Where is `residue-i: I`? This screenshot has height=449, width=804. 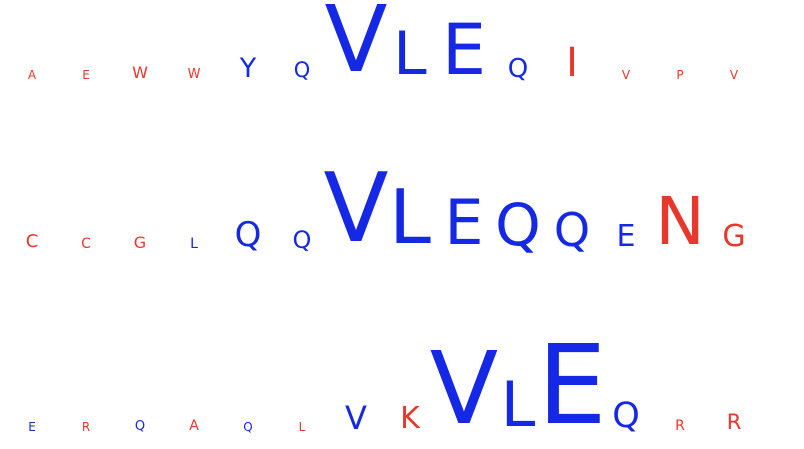
residue-i: I is located at coordinates (572, 62).